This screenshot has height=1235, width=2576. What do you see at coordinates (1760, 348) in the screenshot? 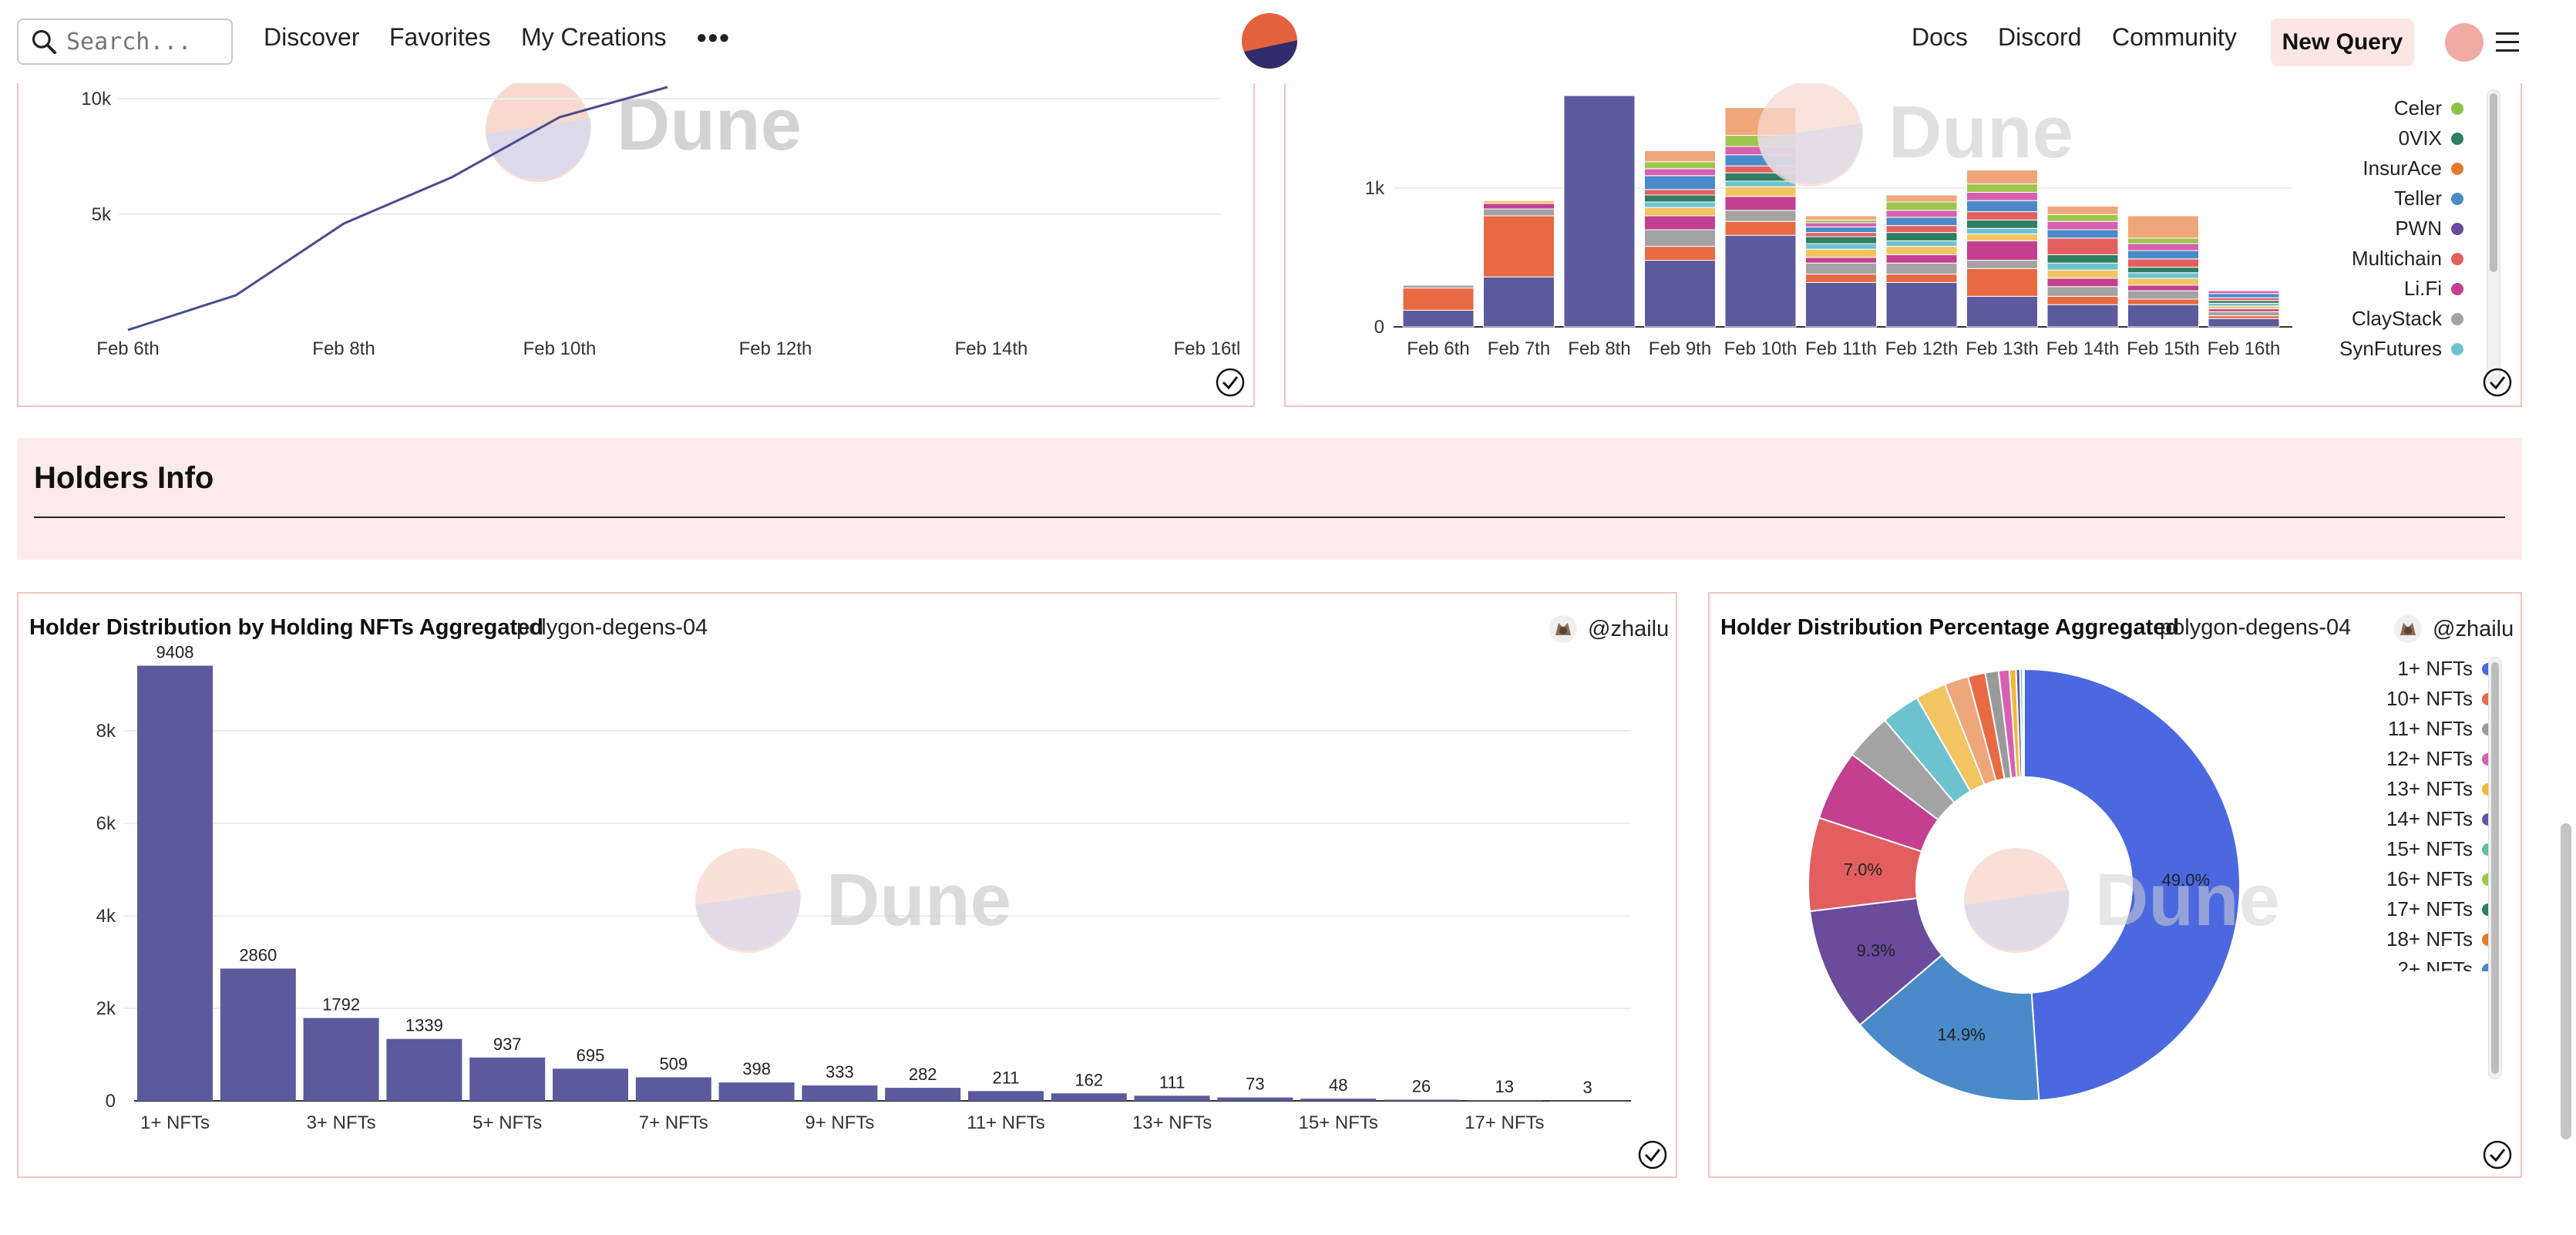
I see `x-tick-label: Feb 10th` at bounding box center [1760, 348].